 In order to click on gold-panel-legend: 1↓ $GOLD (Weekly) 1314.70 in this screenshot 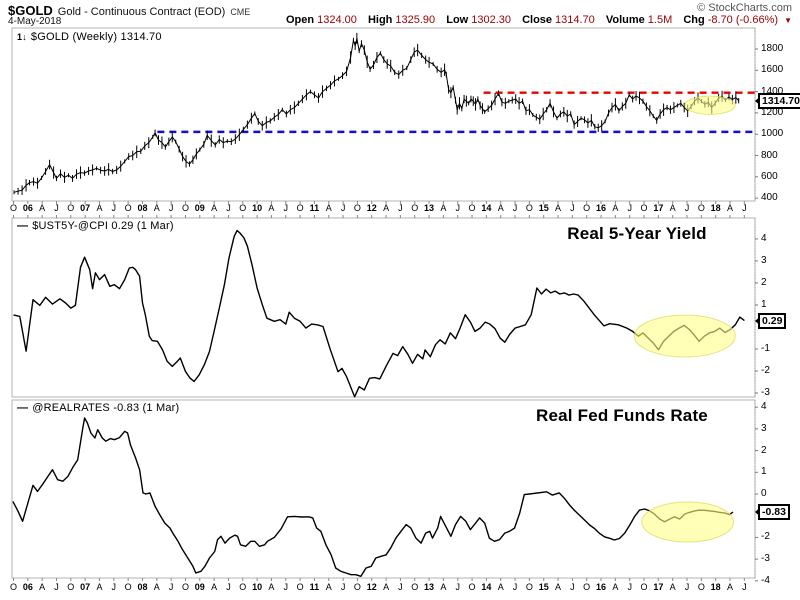, I will do `click(89, 37)`.